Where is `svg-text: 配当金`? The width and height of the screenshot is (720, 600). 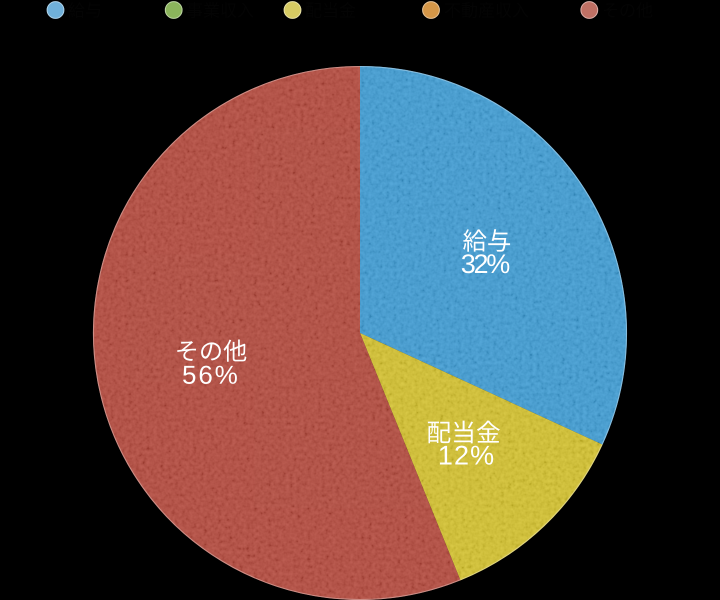
svg-text: 配当金 is located at coordinates (330, 11).